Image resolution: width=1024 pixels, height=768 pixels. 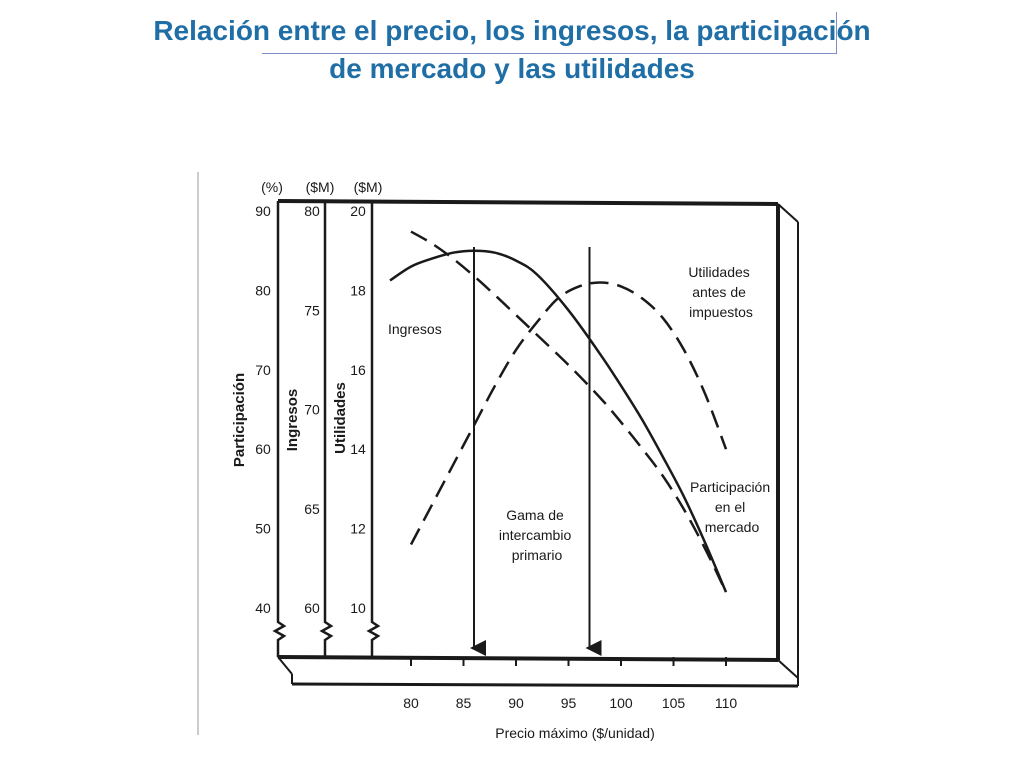 What do you see at coordinates (575, 733) in the screenshot?
I see `x-axis-title: Precio máximo ($/unidad)` at bounding box center [575, 733].